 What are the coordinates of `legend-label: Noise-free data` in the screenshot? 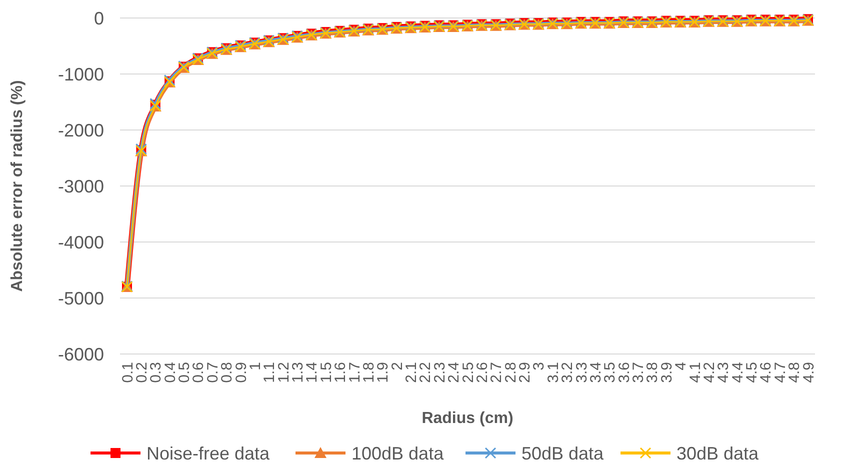 It's located at (208, 453).